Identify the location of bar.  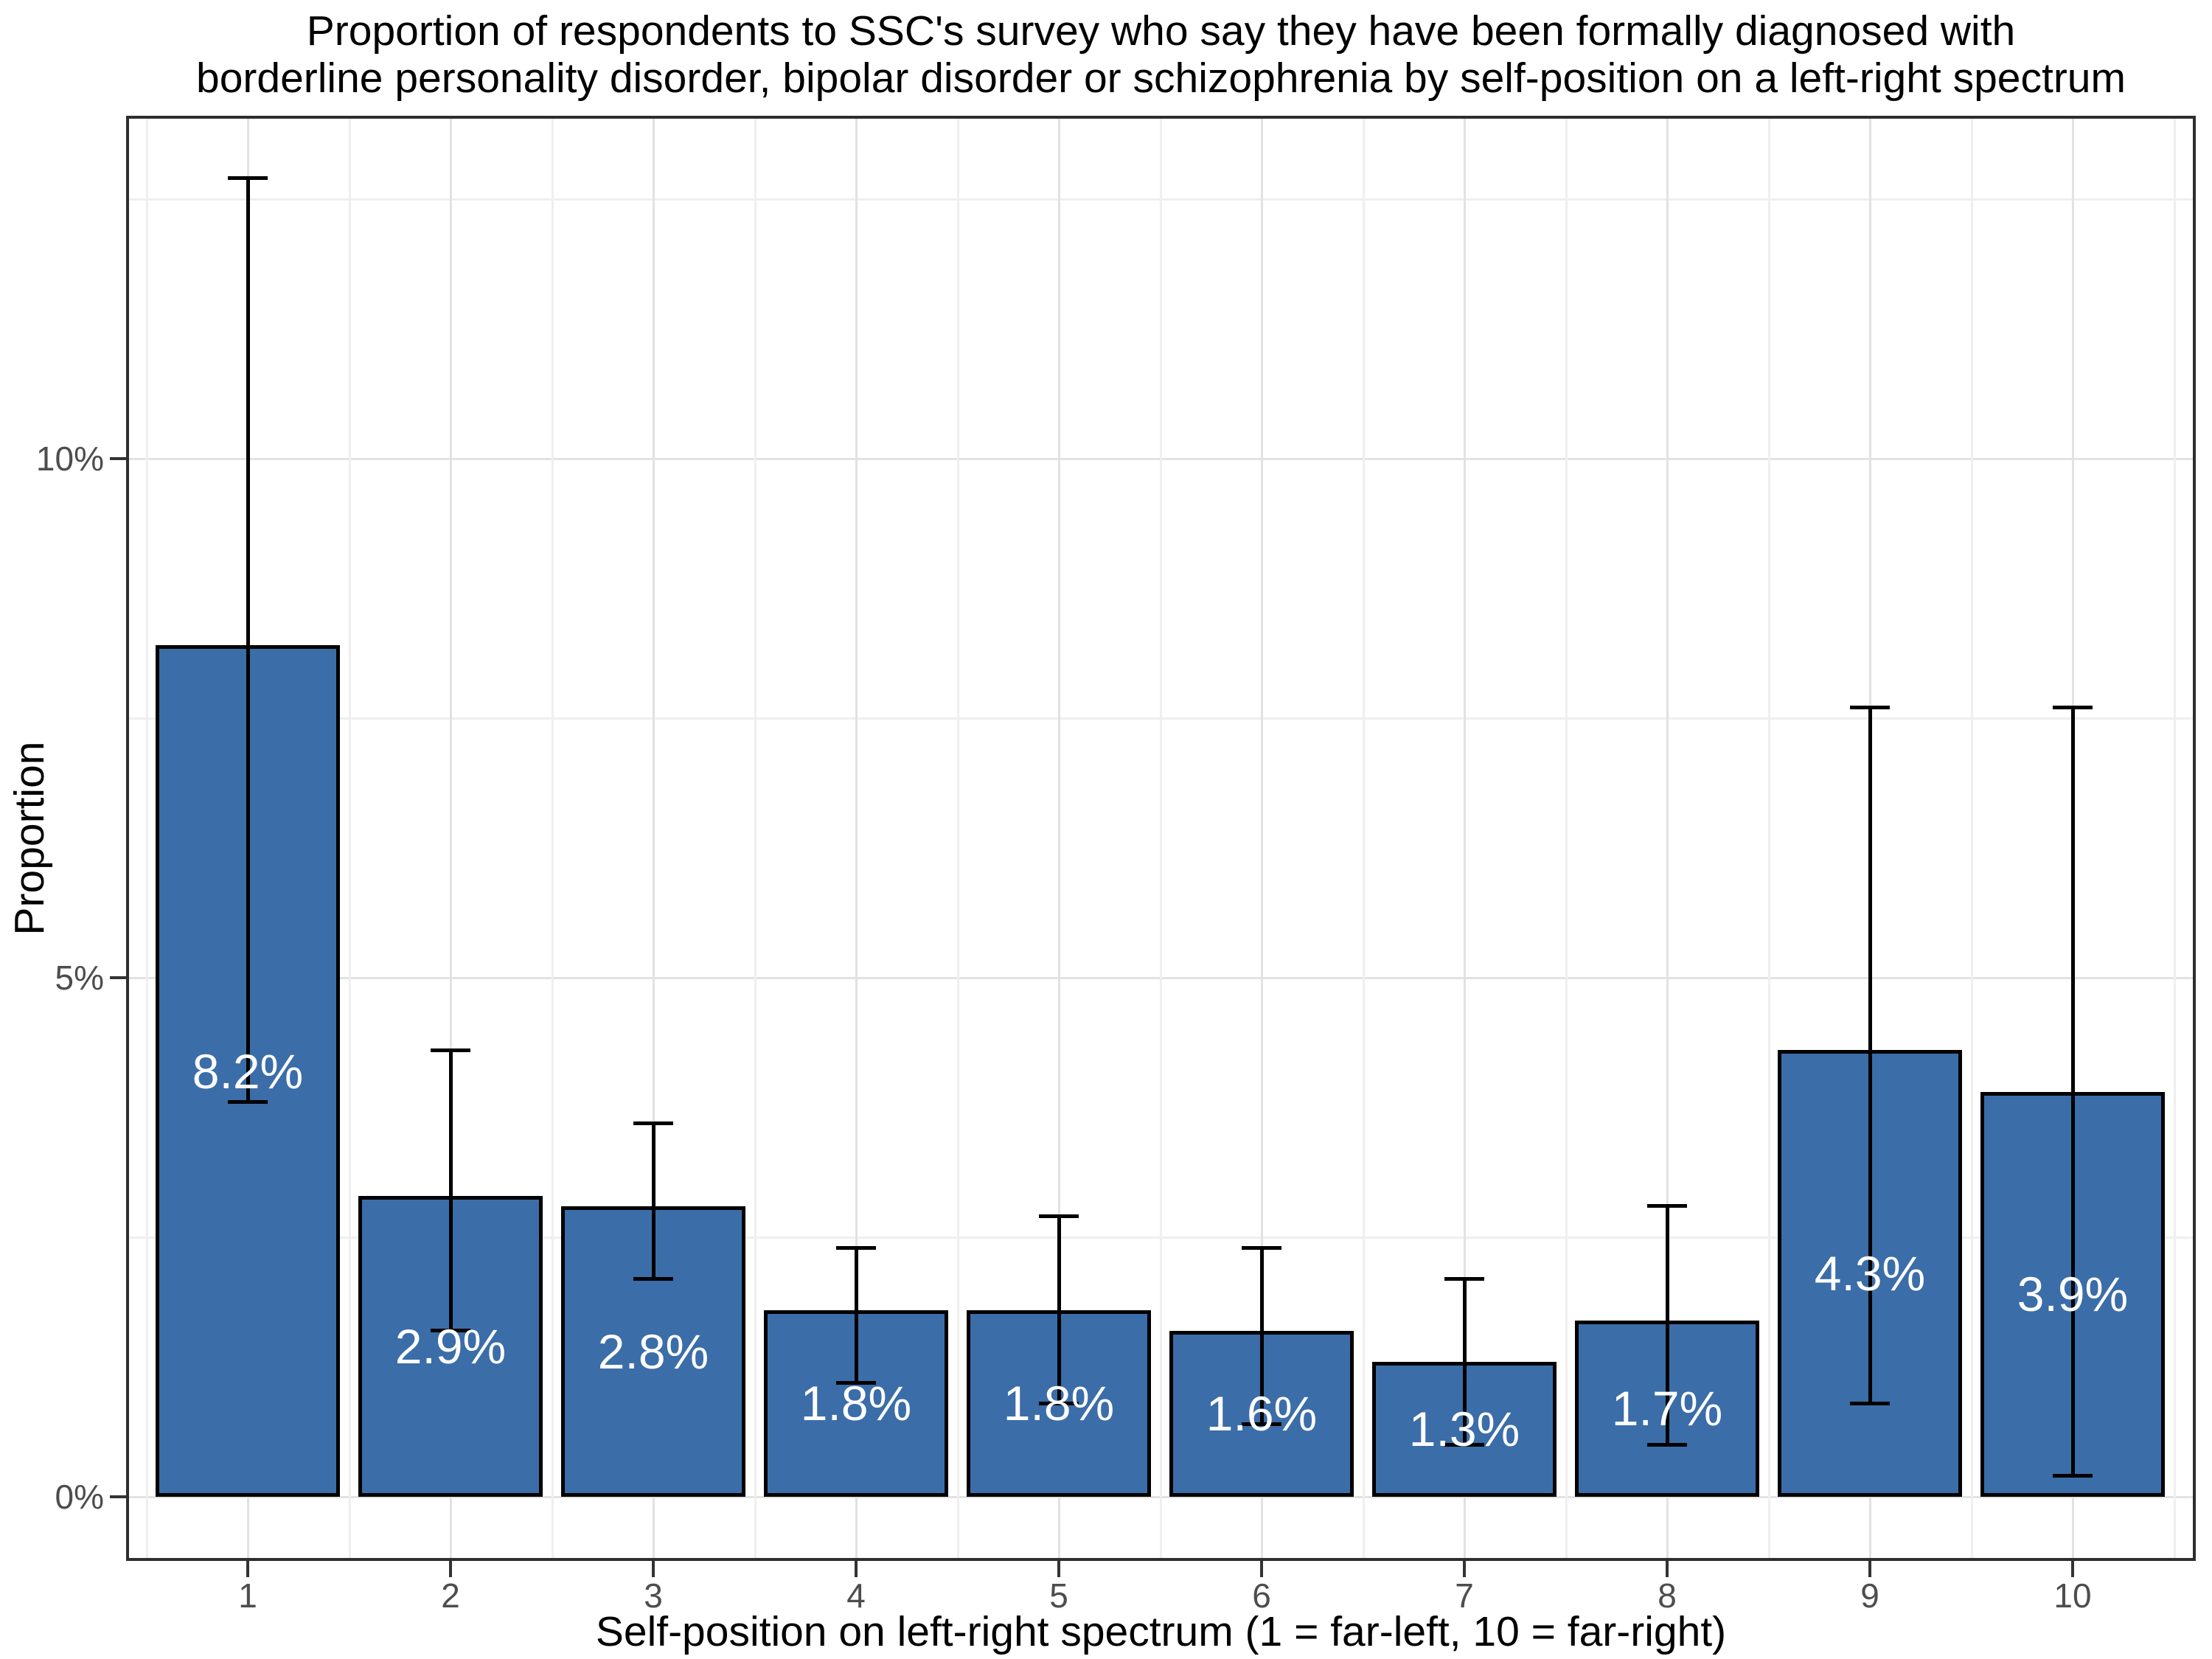
(450, 1346).